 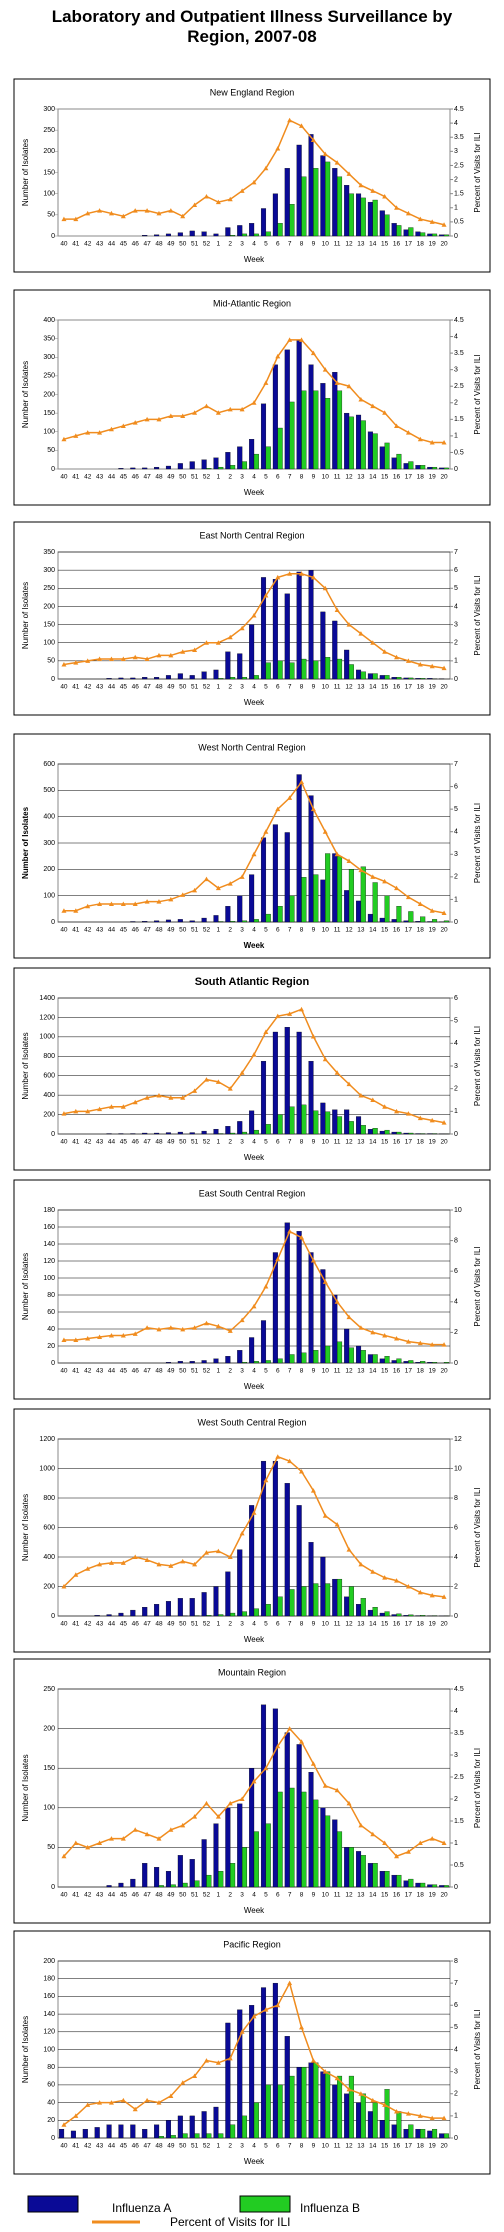 I want to click on x-tick-label: 2, so click(x=230, y=1624).